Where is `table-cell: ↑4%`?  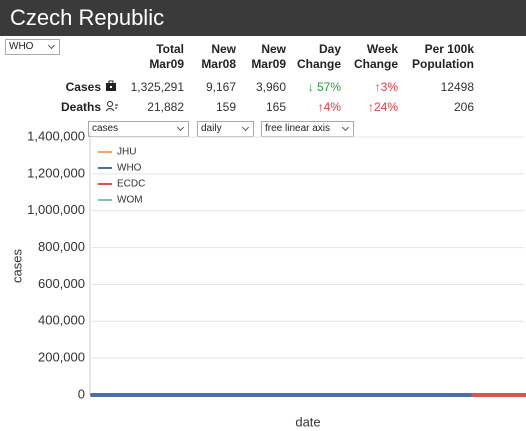
table-cell: ↑4% is located at coordinates (329, 107).